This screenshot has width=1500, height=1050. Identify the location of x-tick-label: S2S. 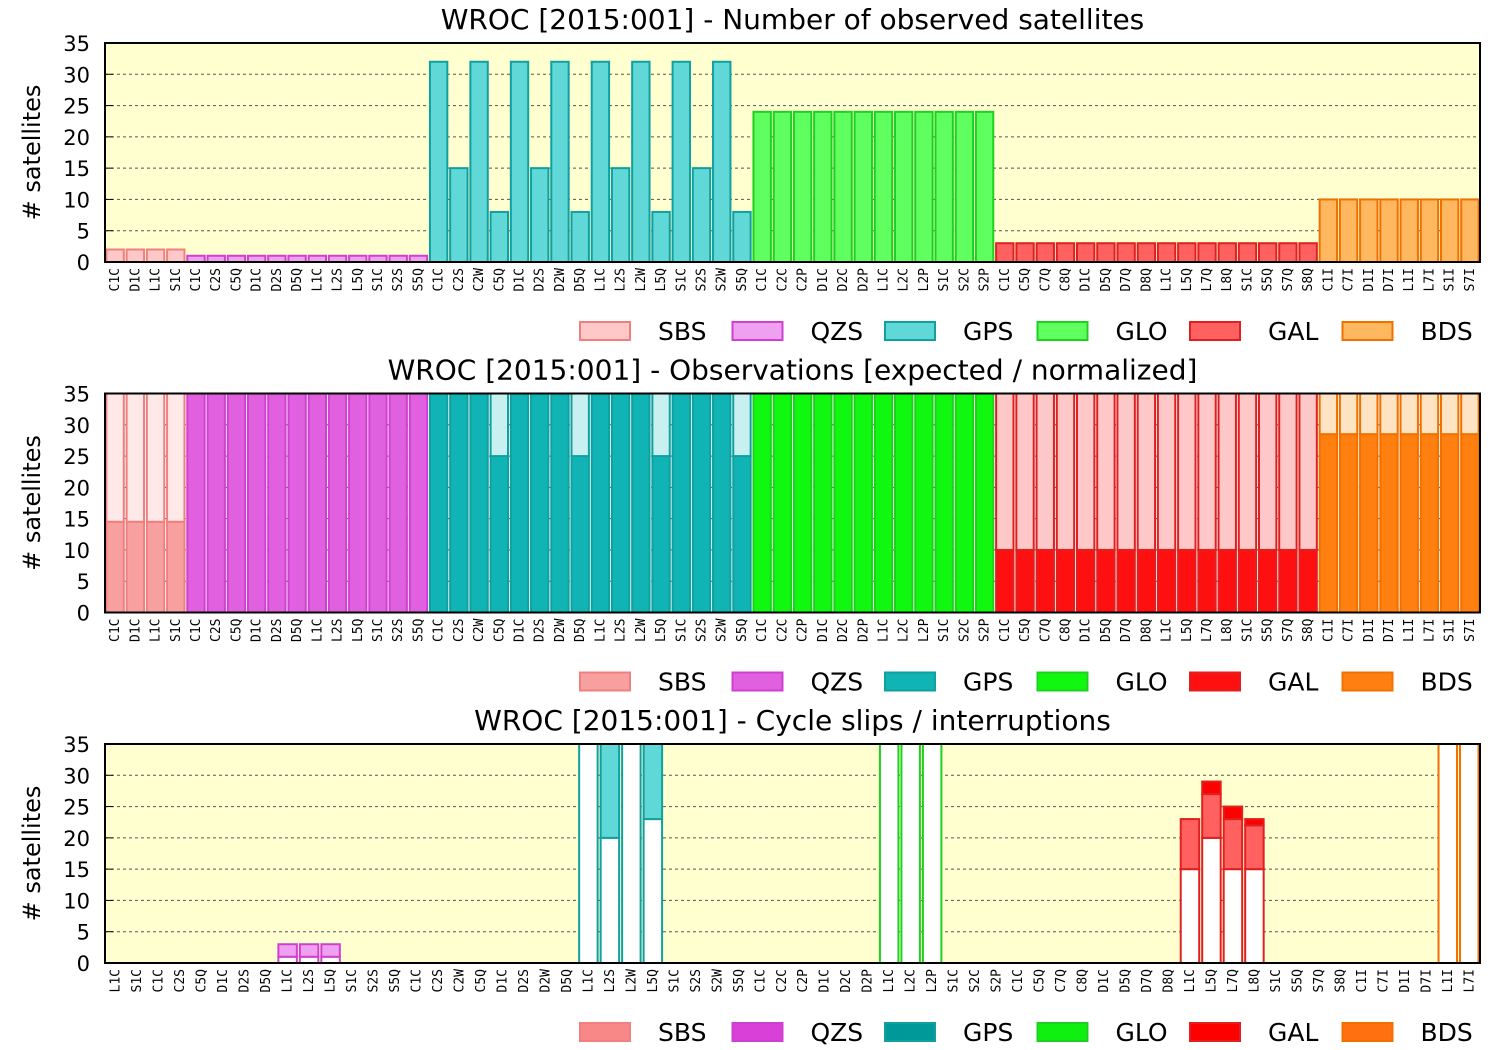
(702, 279).